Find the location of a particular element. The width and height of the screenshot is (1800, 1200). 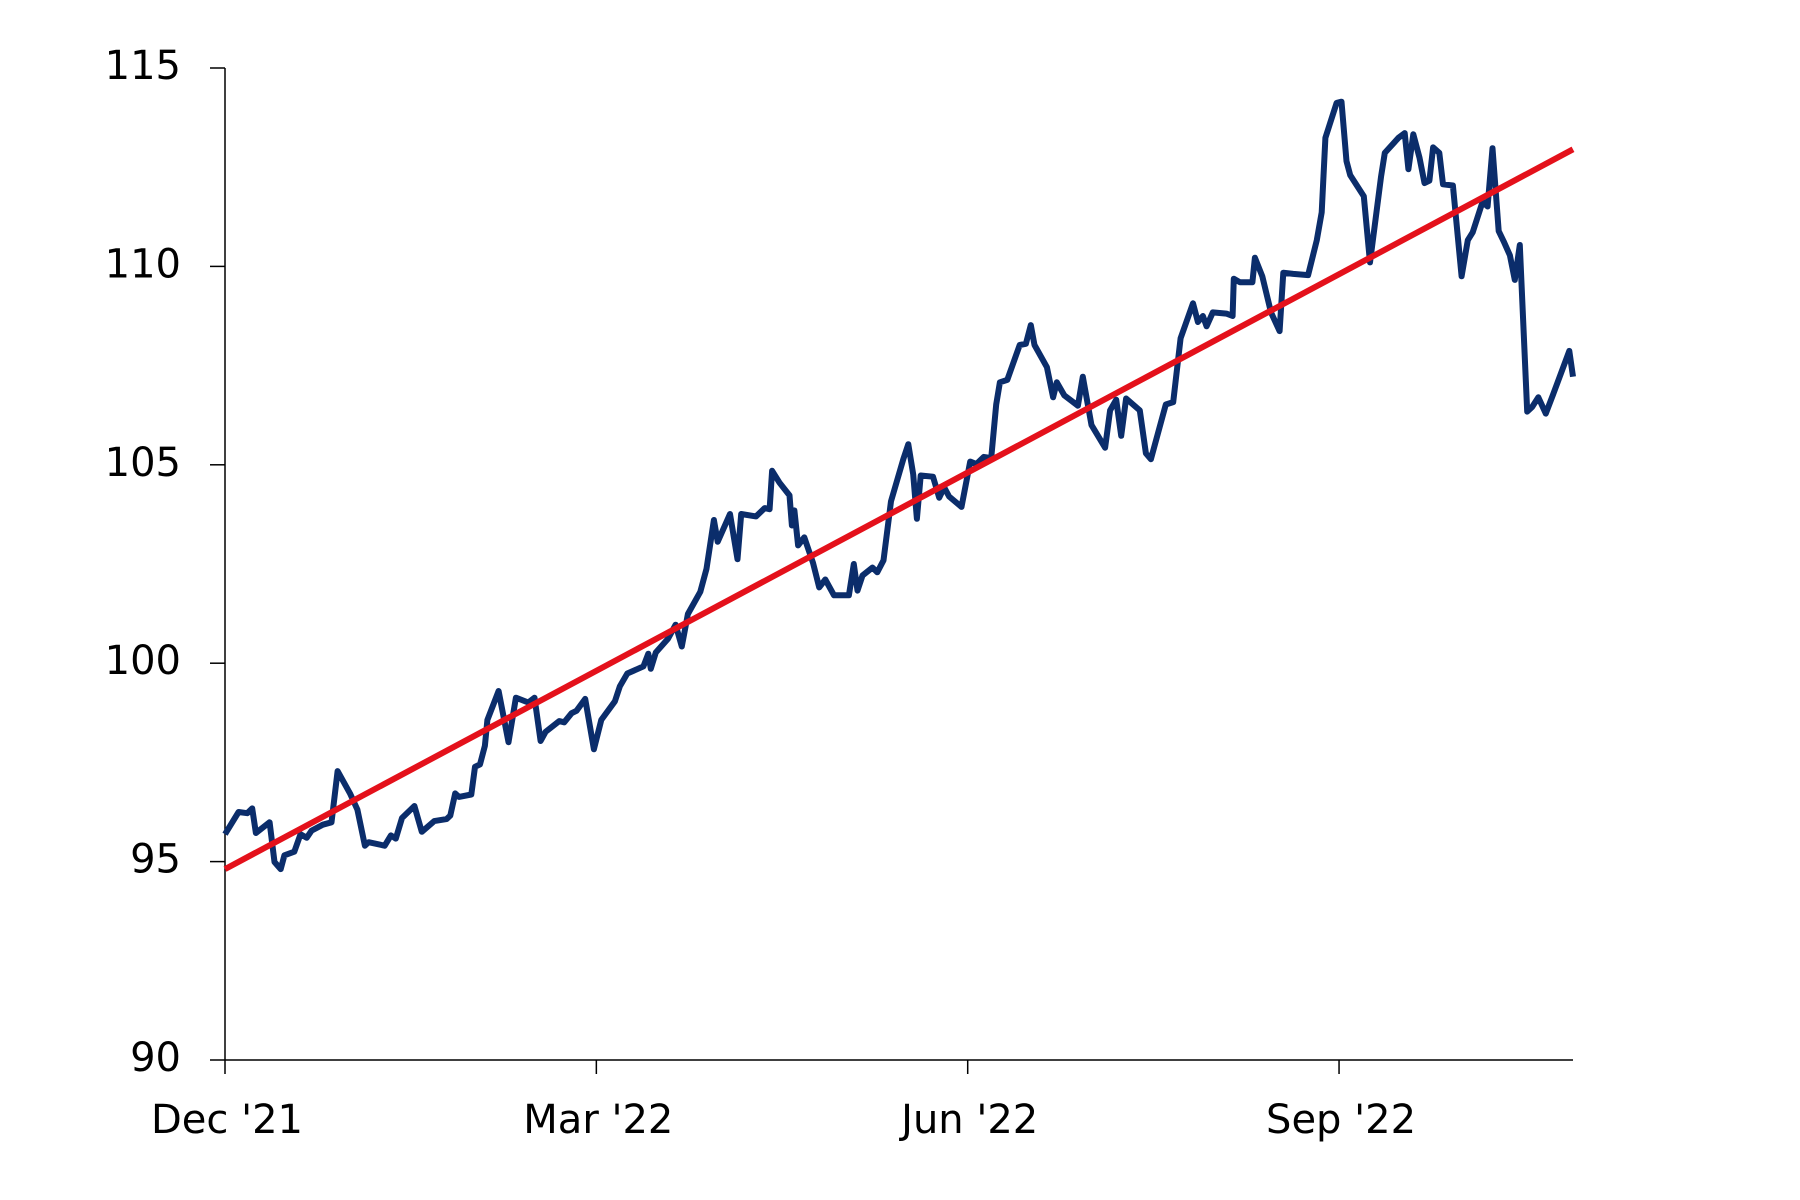

x-tick-label: Mar '22 is located at coordinates (598, 1120).